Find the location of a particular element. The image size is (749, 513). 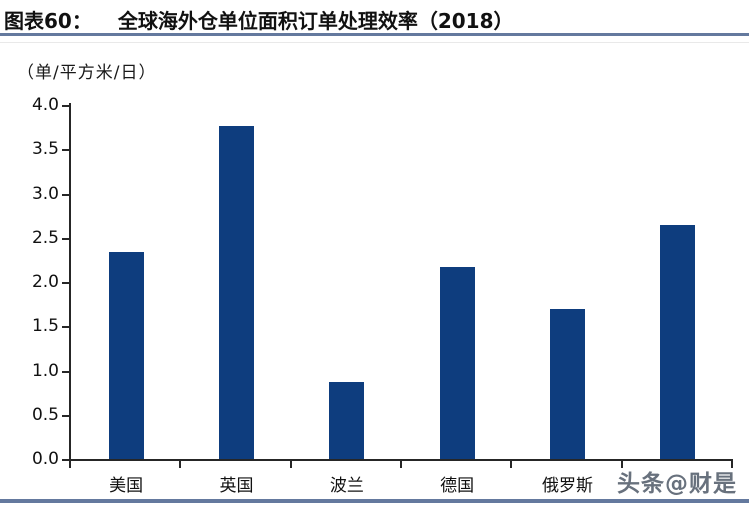

bottom-divider-rule is located at coordinates (374, 501).